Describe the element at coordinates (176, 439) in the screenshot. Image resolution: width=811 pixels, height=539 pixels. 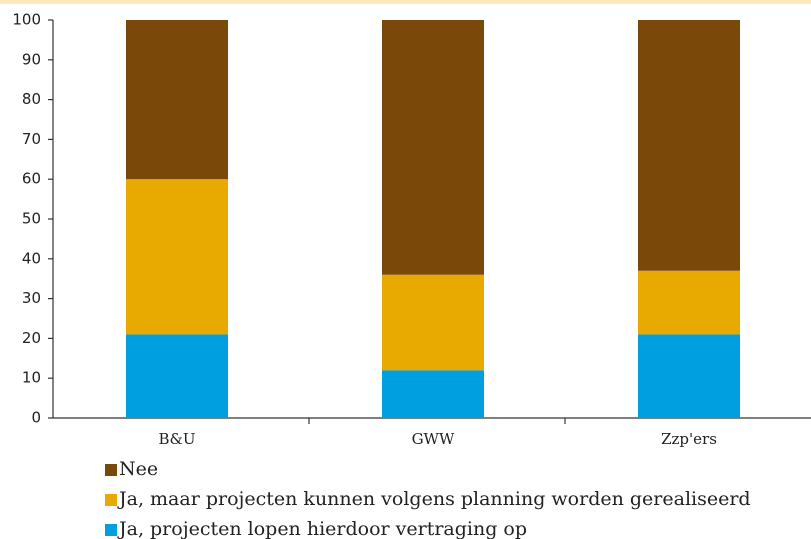
I see `x-tick-label: B&U` at that location.